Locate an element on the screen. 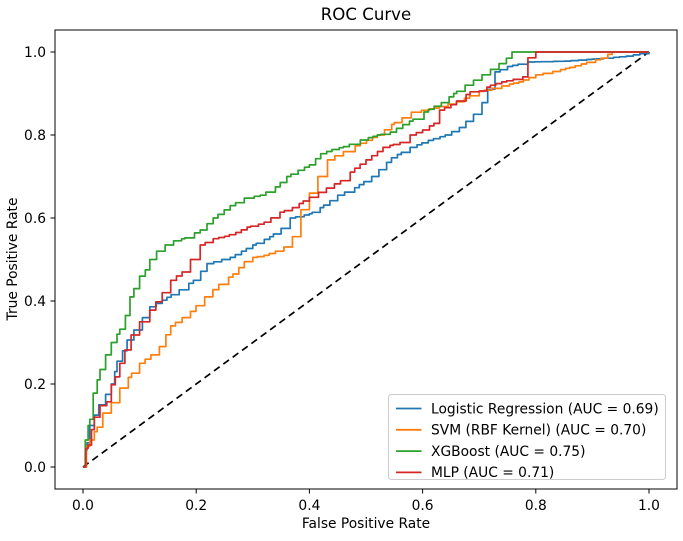  y-tick-label: 1.0 is located at coordinates (35, 53).